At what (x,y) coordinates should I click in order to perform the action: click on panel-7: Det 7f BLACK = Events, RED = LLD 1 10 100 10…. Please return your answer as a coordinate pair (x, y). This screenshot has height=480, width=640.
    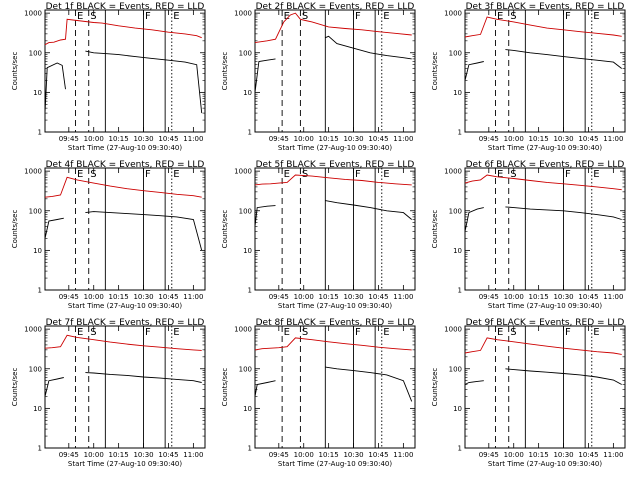
    Looking at the image, I should click on (108, 393).